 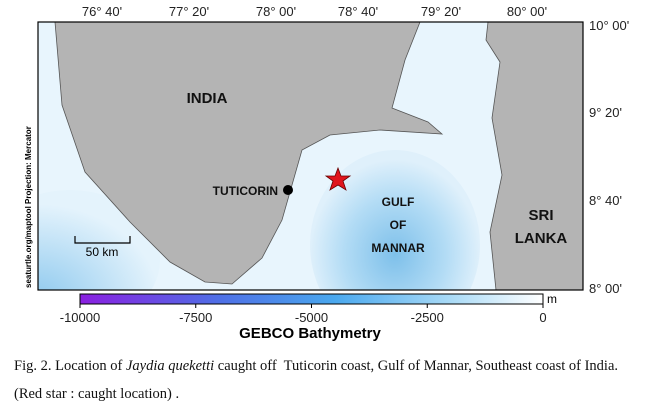 What do you see at coordinates (609, 157) in the screenshot?
I see `latitude-labels: 10° 00' 9° 20' 8° 40' 8° 00'` at bounding box center [609, 157].